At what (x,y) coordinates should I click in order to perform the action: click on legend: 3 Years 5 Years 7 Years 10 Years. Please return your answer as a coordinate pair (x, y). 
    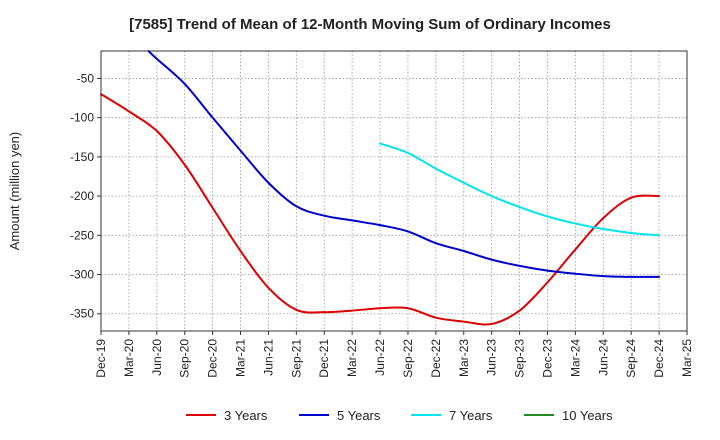
    Looking at the image, I should click on (399, 415).